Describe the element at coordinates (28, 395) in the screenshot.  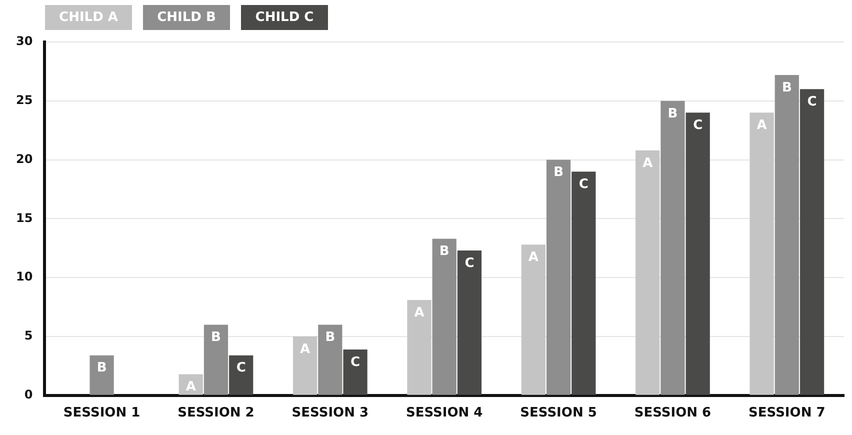
I see `y-tick-label: 0` at that location.